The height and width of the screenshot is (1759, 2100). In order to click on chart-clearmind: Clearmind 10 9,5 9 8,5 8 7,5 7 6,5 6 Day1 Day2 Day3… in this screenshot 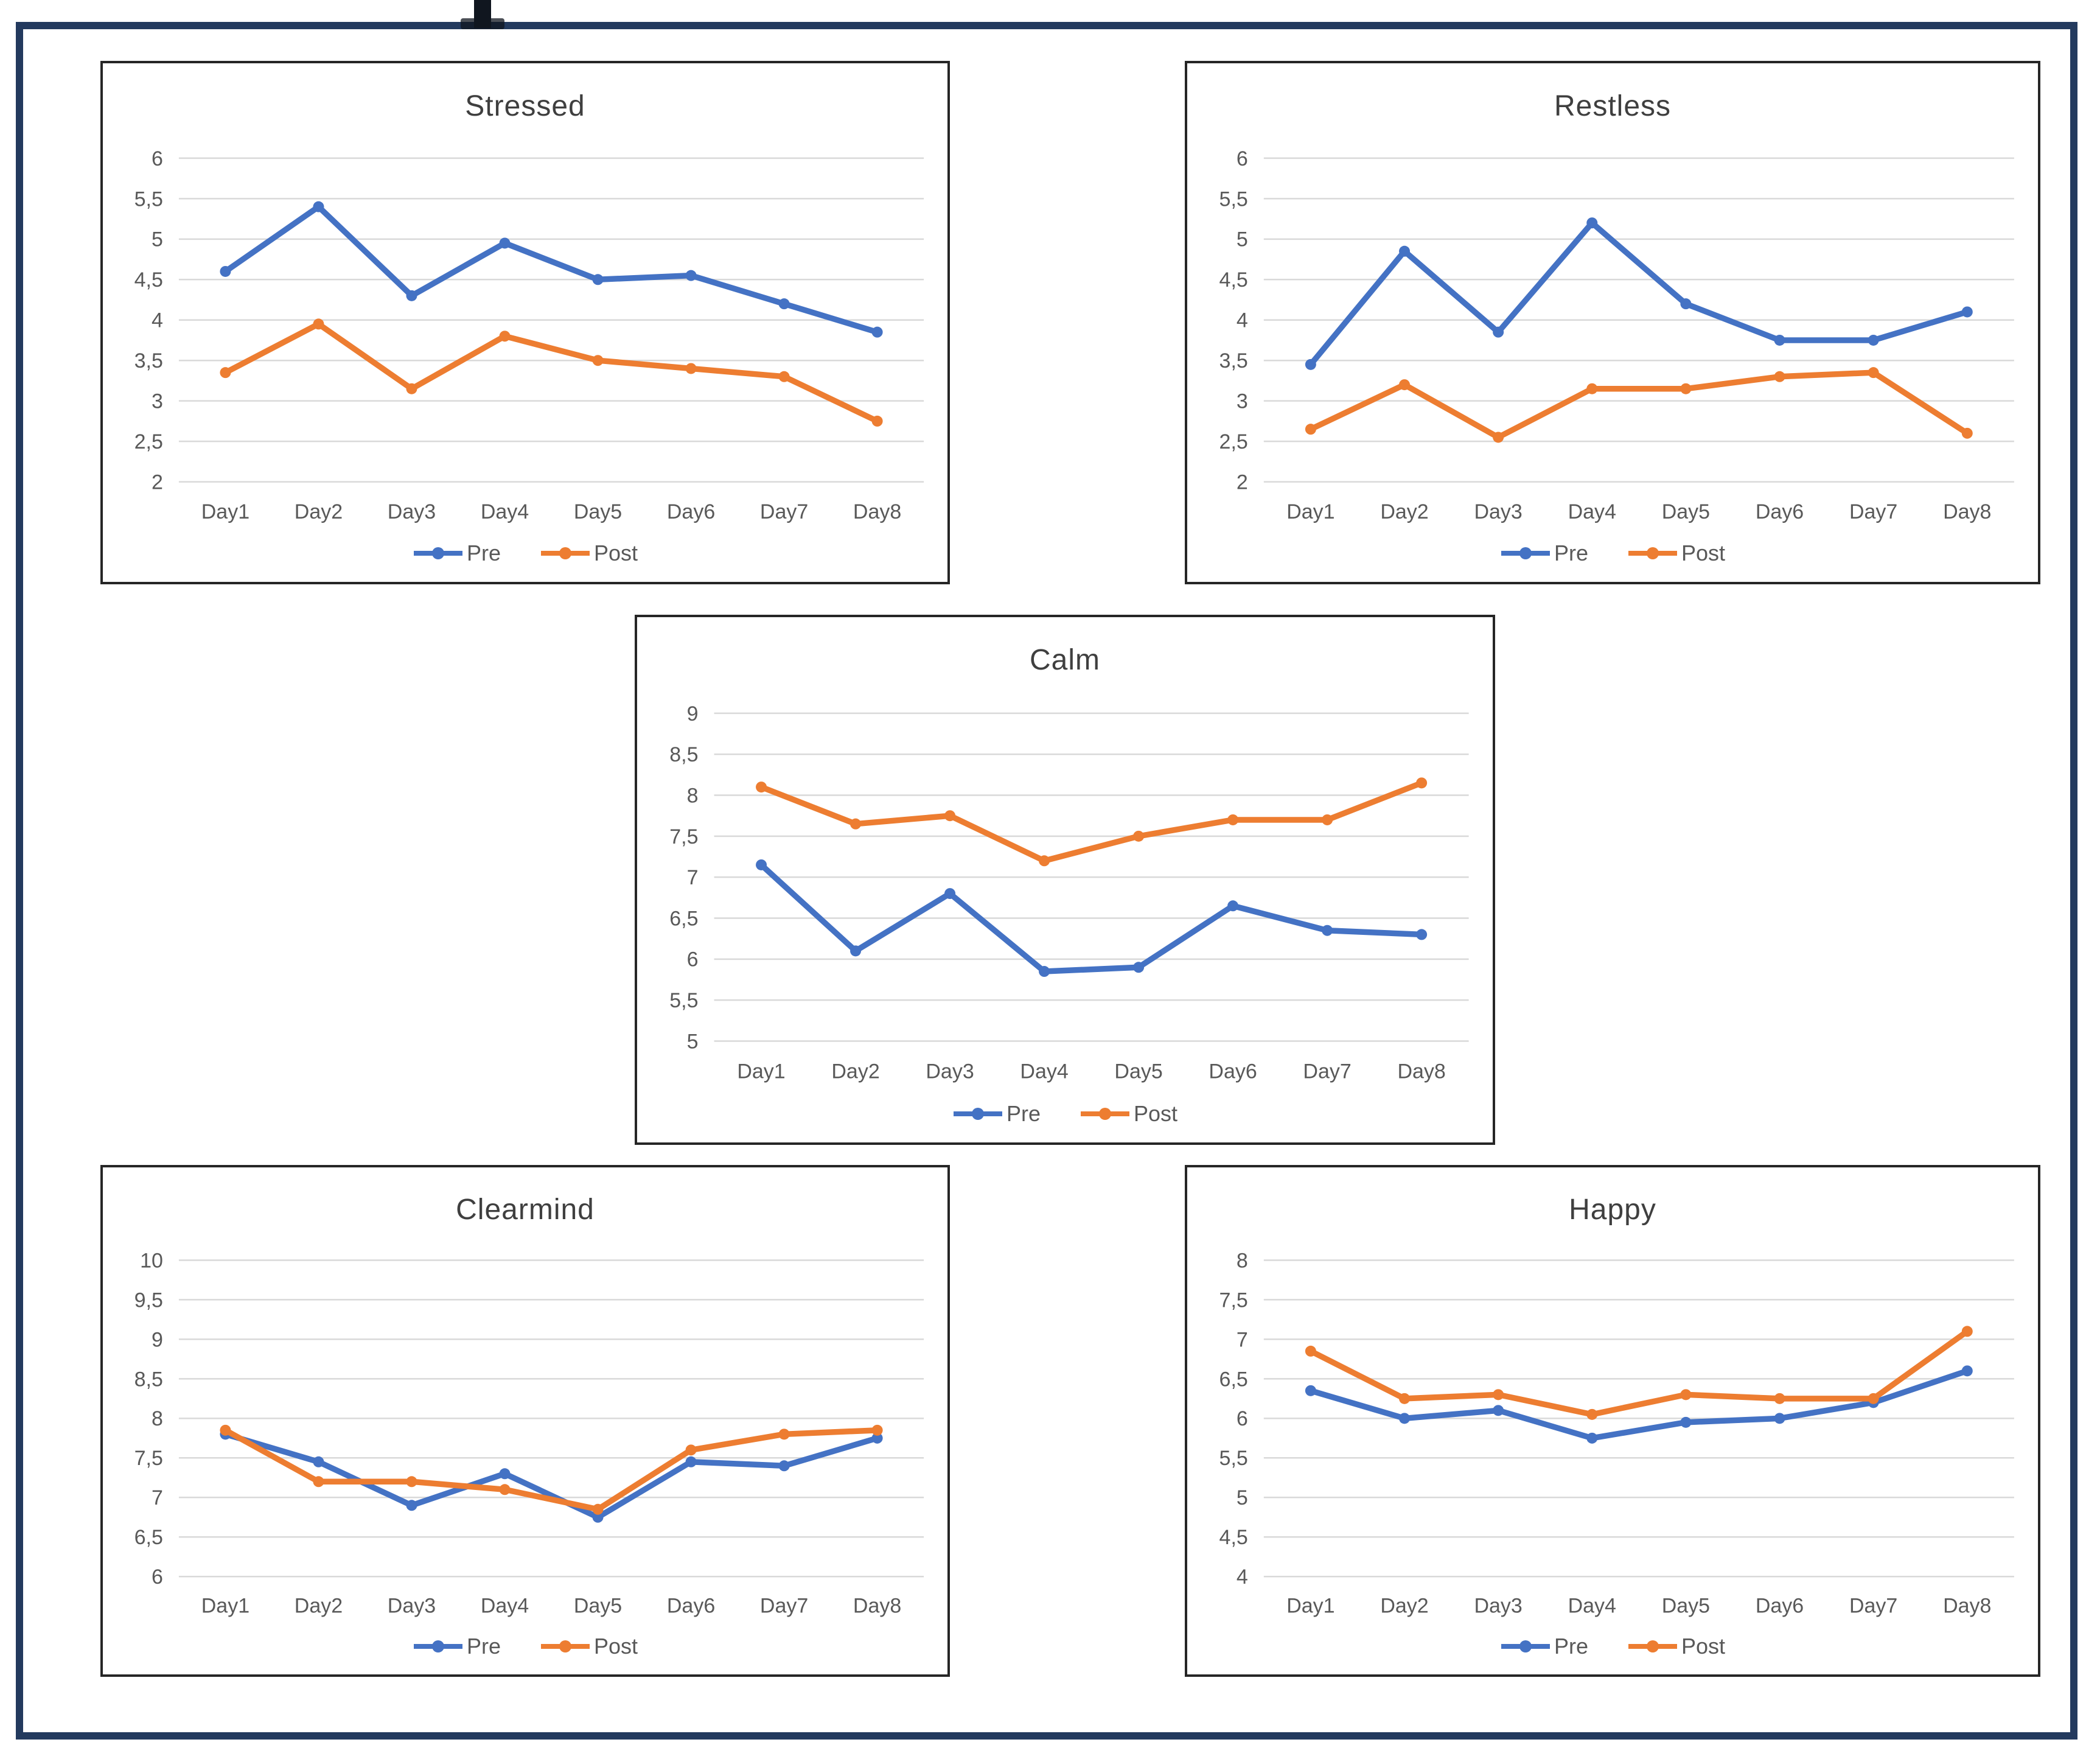, I will do `click(525, 1421)`.